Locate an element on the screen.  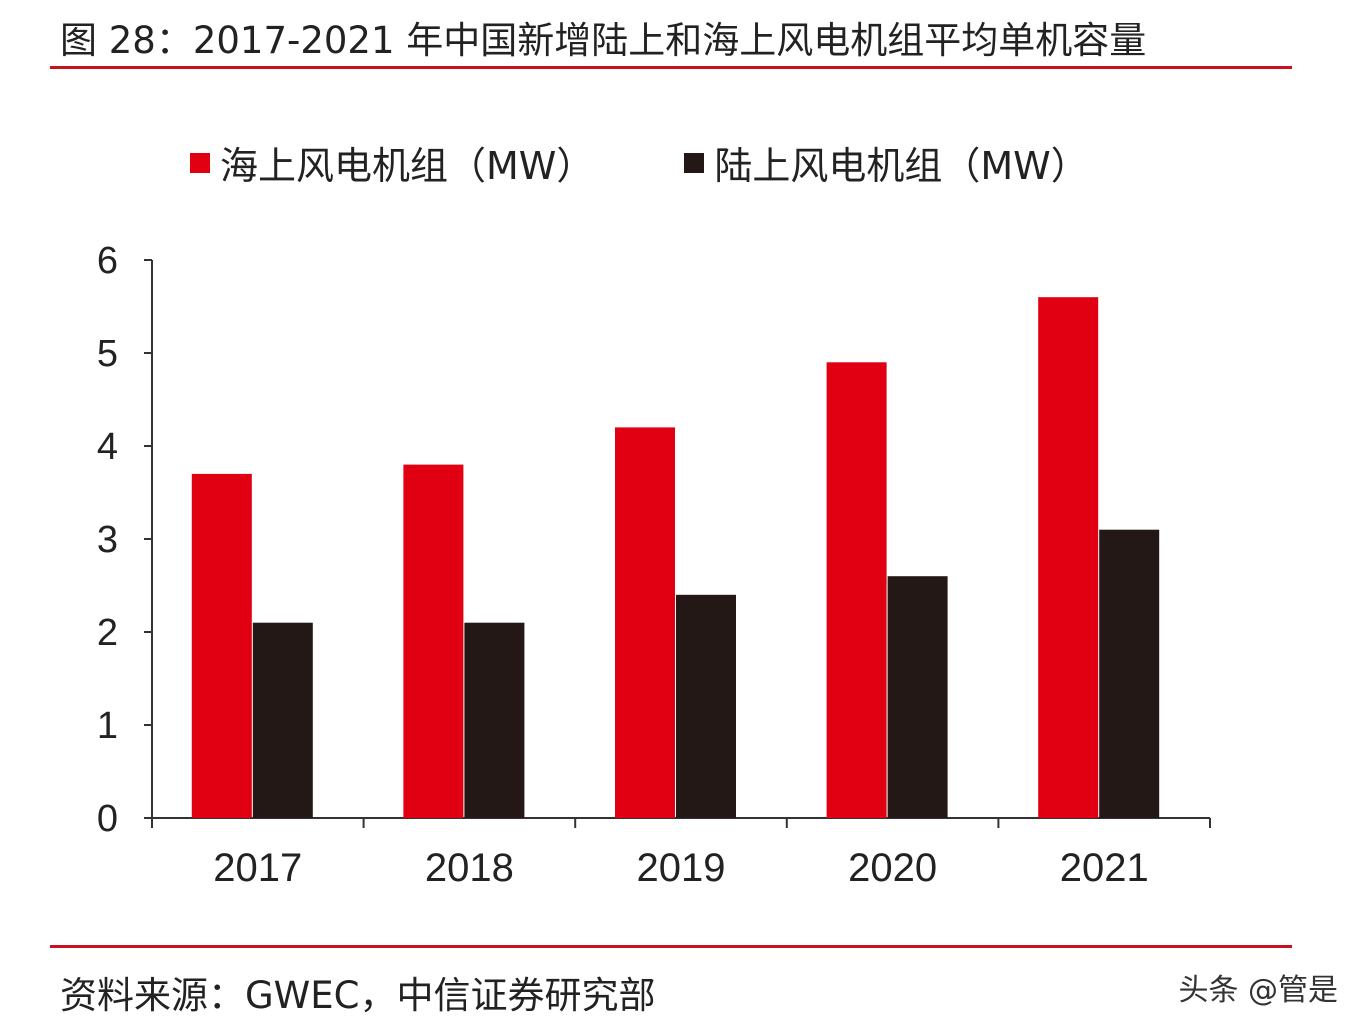
bar-onshore-2019 is located at coordinates (706, 706).